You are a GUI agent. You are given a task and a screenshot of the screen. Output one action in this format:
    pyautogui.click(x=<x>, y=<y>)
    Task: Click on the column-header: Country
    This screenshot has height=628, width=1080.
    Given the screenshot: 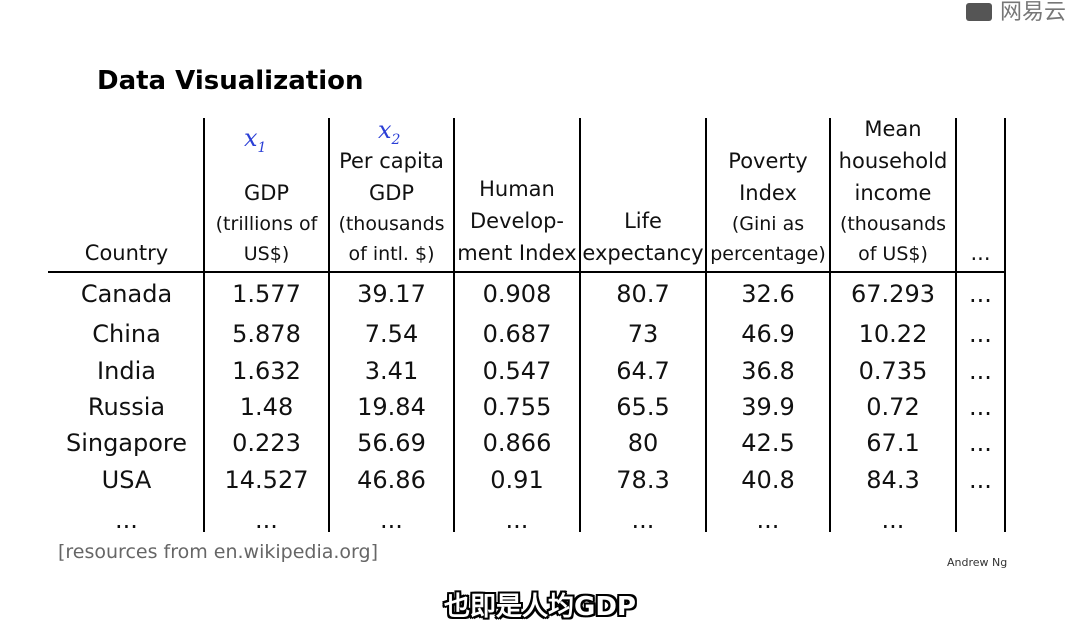 What is the action you would take?
    pyautogui.click(x=126, y=194)
    